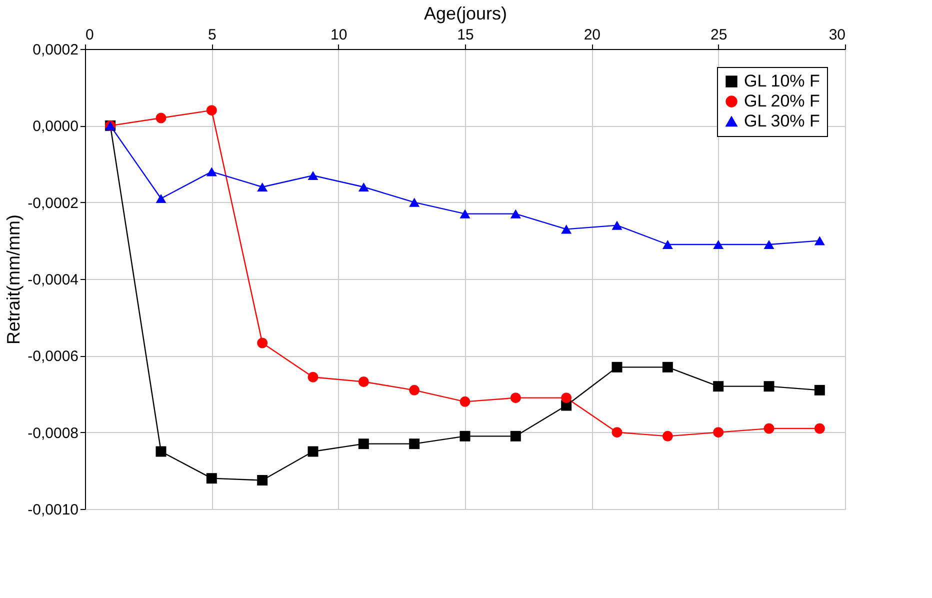 The width and height of the screenshot is (932, 598). I want to click on y-tick-label: -0,0002, so click(53, 203).